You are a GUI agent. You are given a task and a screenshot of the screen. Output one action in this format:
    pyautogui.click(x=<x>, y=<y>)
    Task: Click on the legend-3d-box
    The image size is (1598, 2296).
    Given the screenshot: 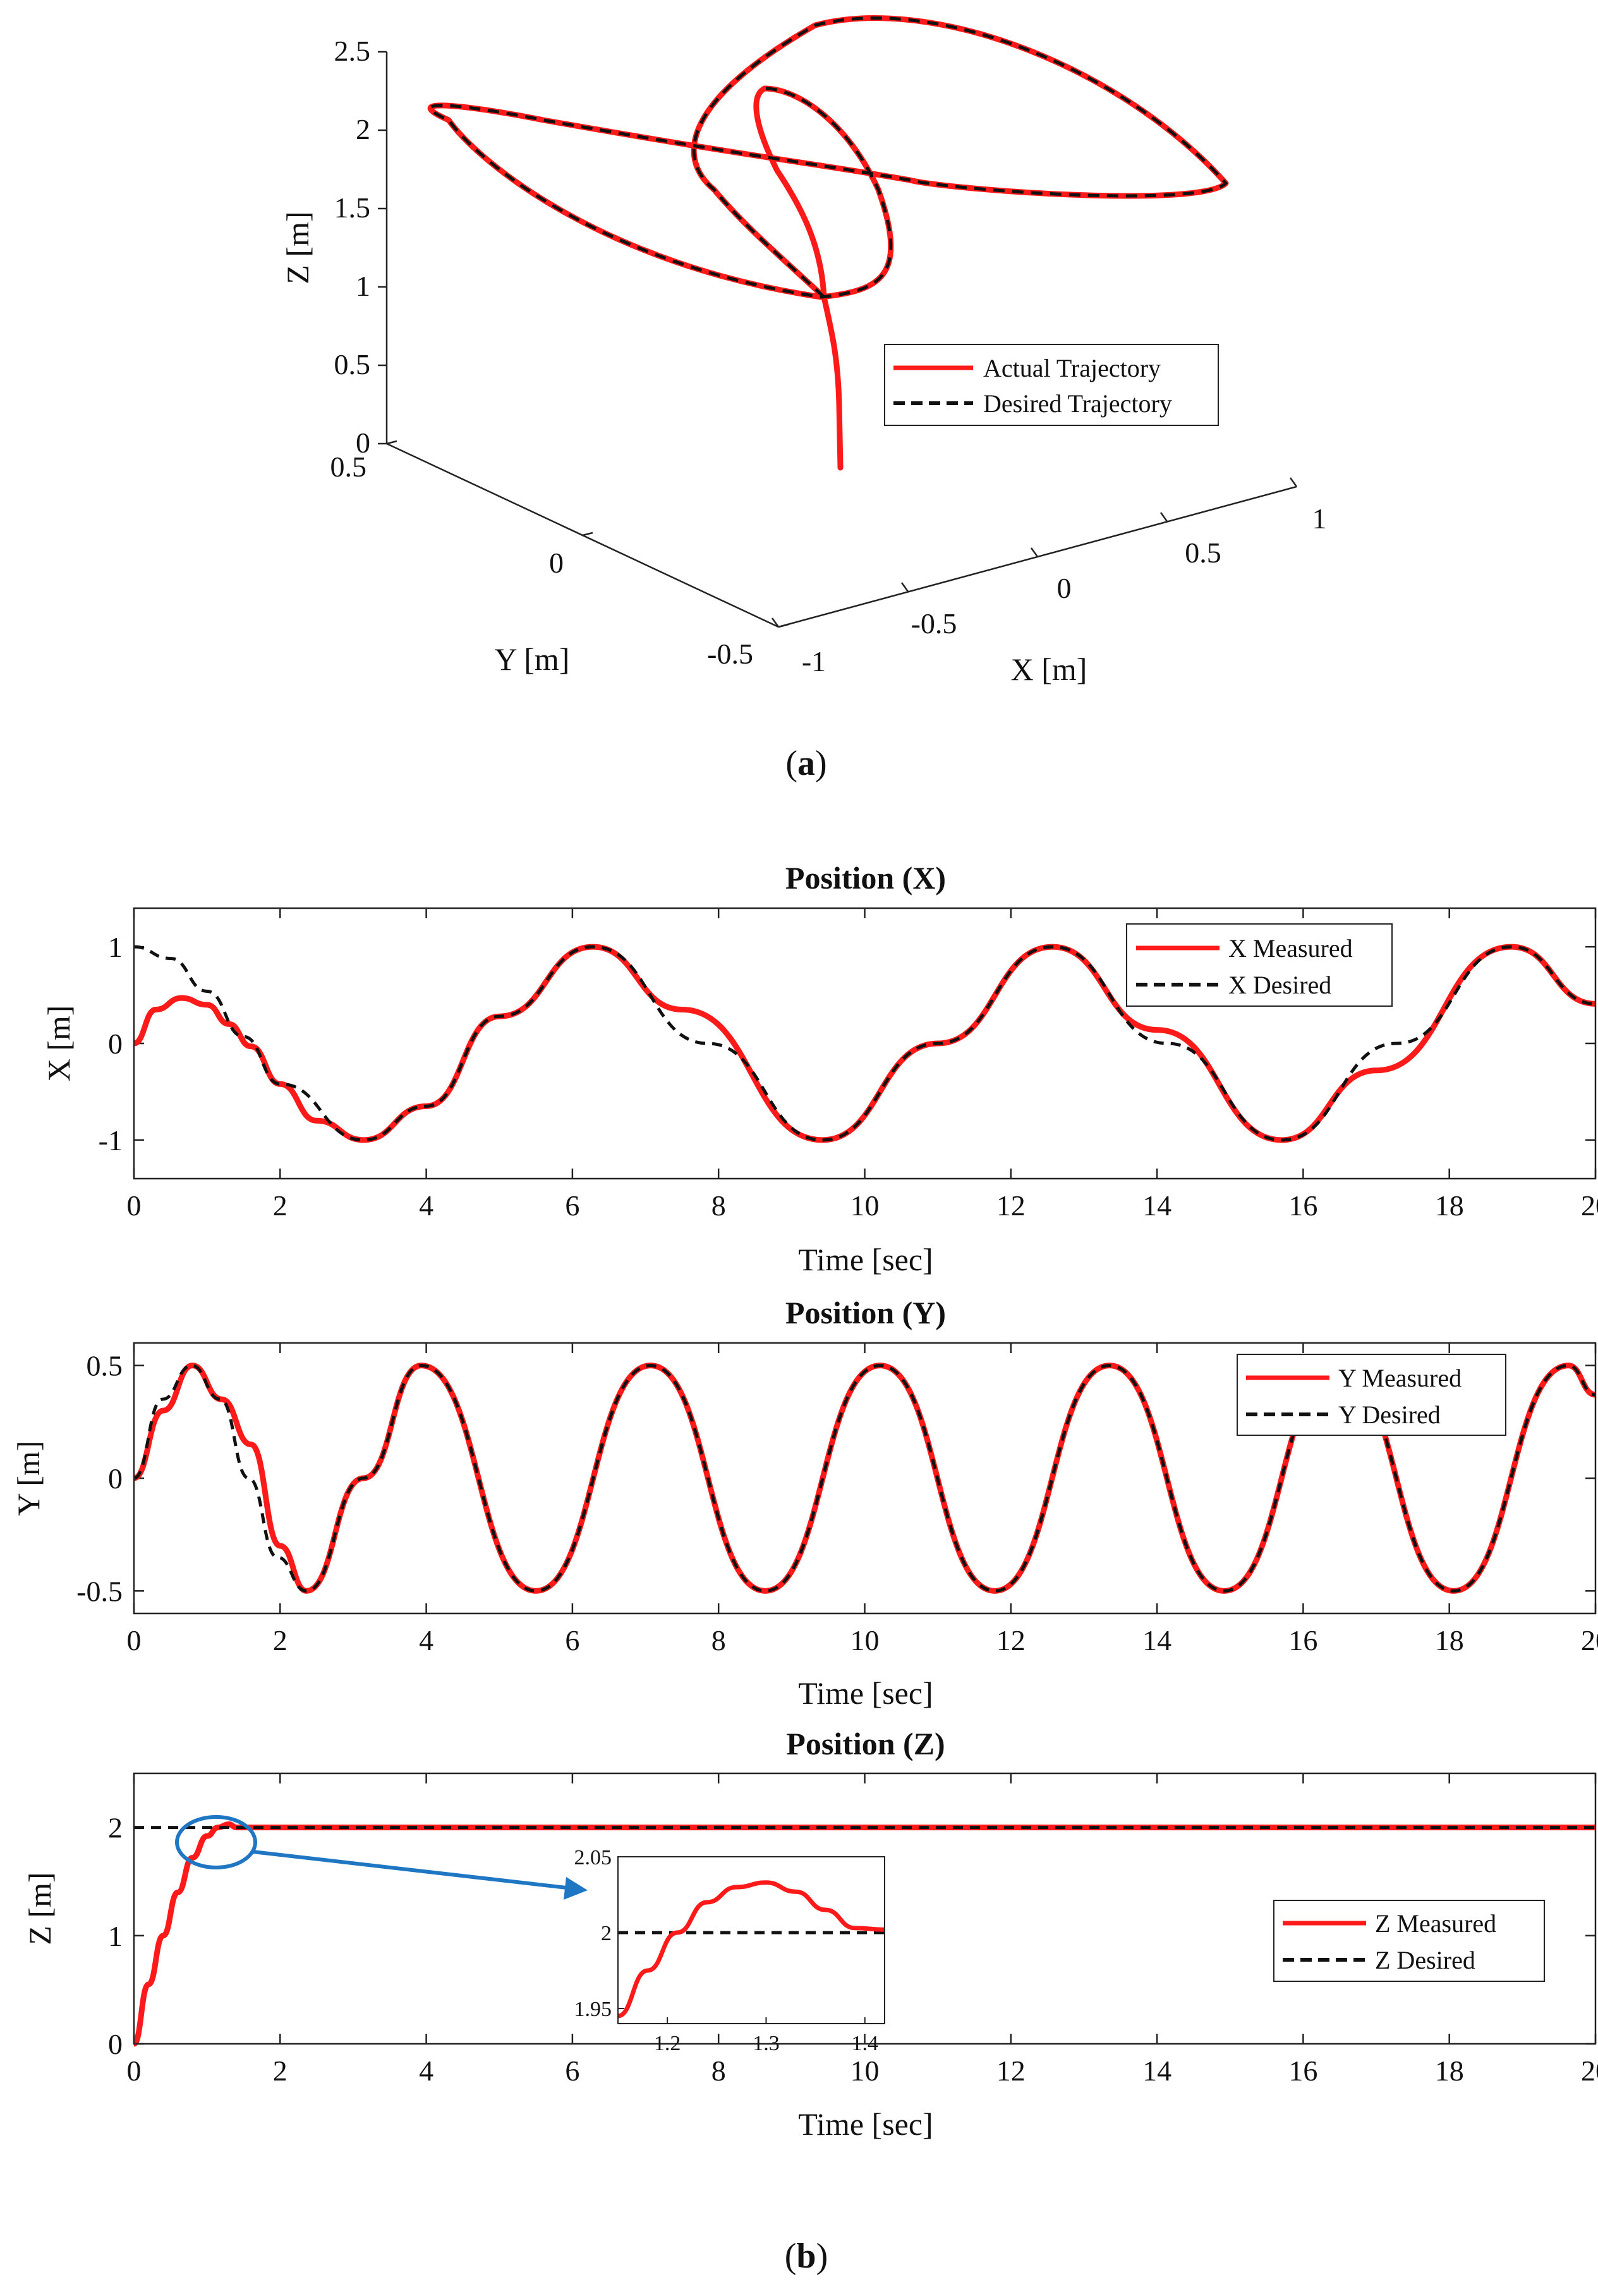 What is the action you would take?
    pyautogui.click(x=1051, y=385)
    